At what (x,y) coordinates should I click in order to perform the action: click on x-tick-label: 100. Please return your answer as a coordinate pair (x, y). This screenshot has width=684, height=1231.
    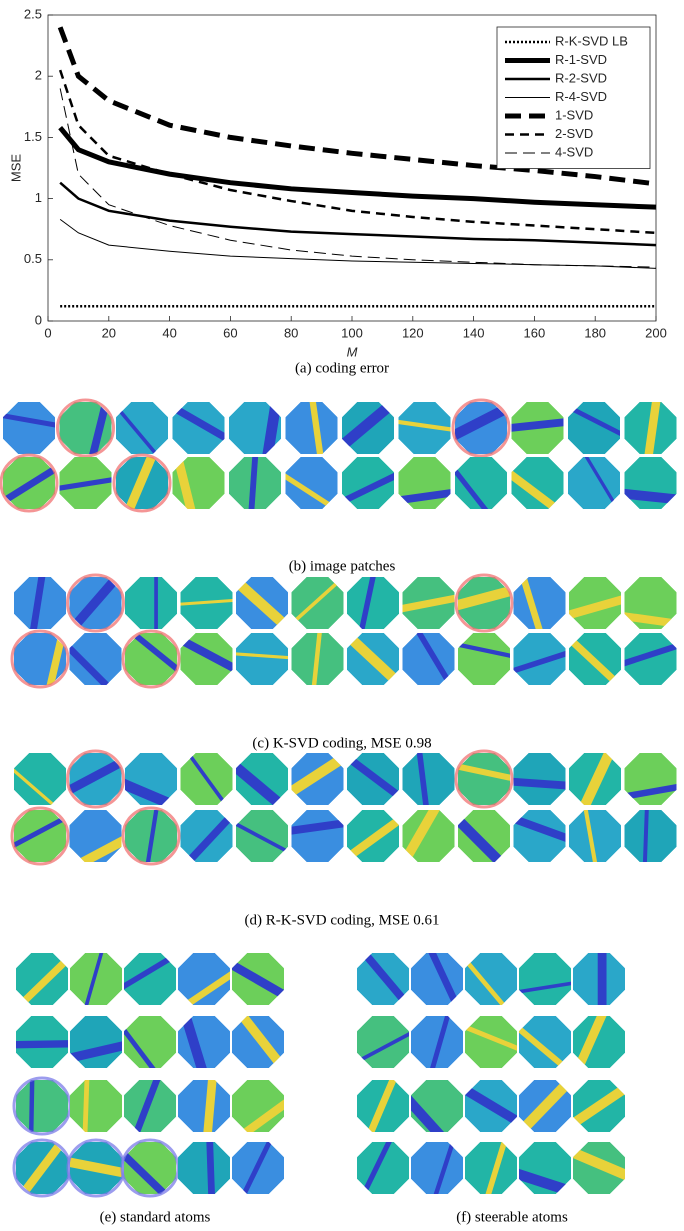
    Looking at the image, I should click on (352, 332).